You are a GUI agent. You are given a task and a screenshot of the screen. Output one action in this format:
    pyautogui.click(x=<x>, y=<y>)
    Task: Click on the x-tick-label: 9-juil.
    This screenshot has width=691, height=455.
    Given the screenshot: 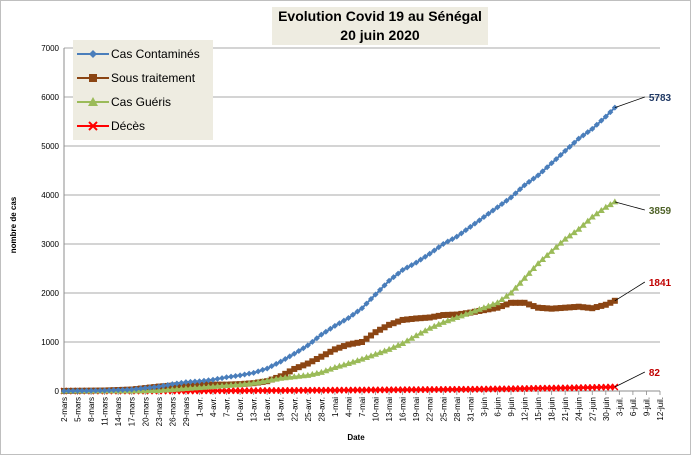 What is the action you would take?
    pyautogui.click(x=646, y=406)
    